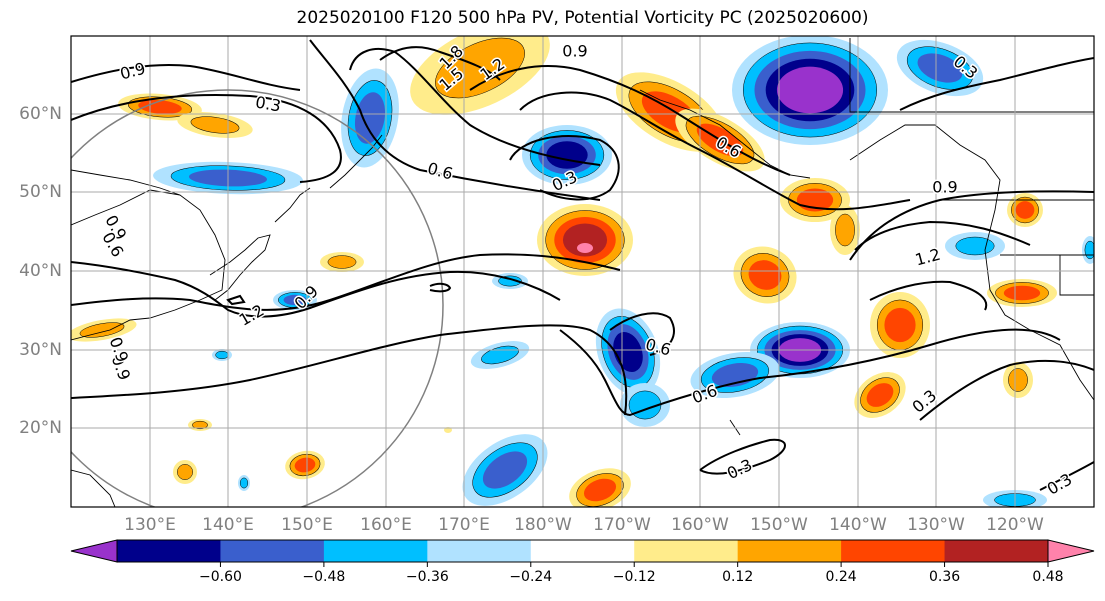 This screenshot has width=1105, height=601. I want to click on latitude-label: 60°N, so click(40, 114).